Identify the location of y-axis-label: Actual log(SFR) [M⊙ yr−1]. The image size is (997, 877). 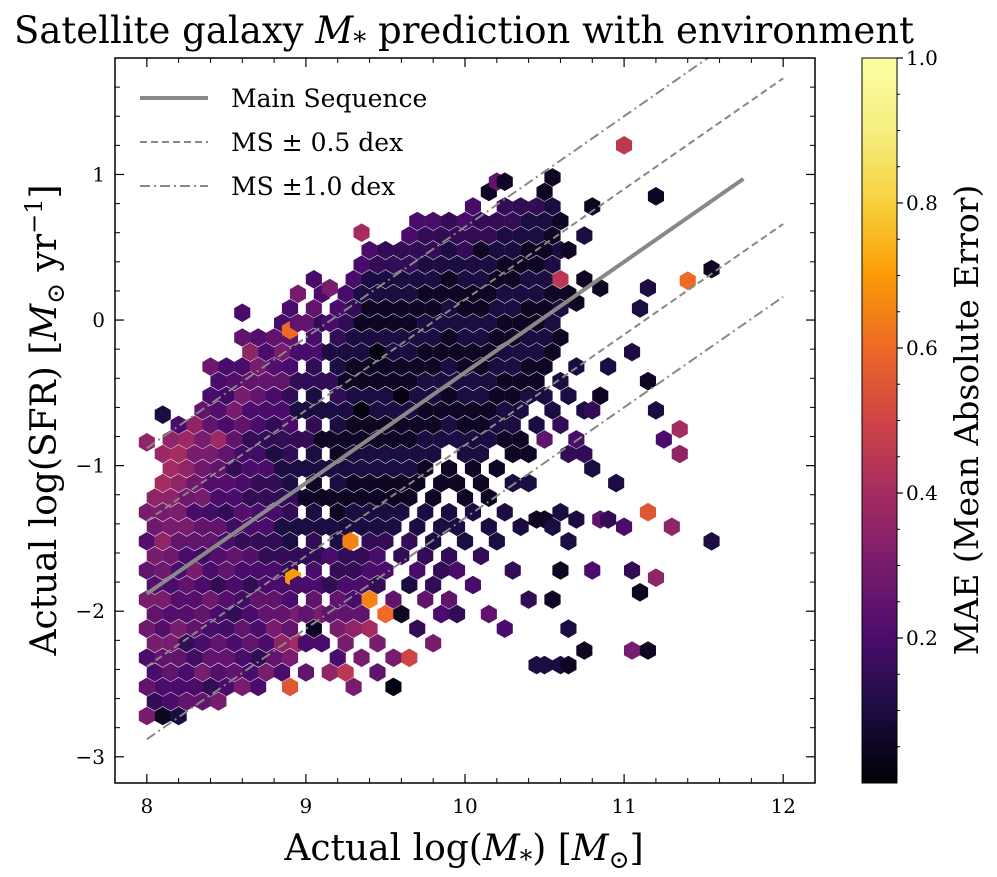
(45, 420).